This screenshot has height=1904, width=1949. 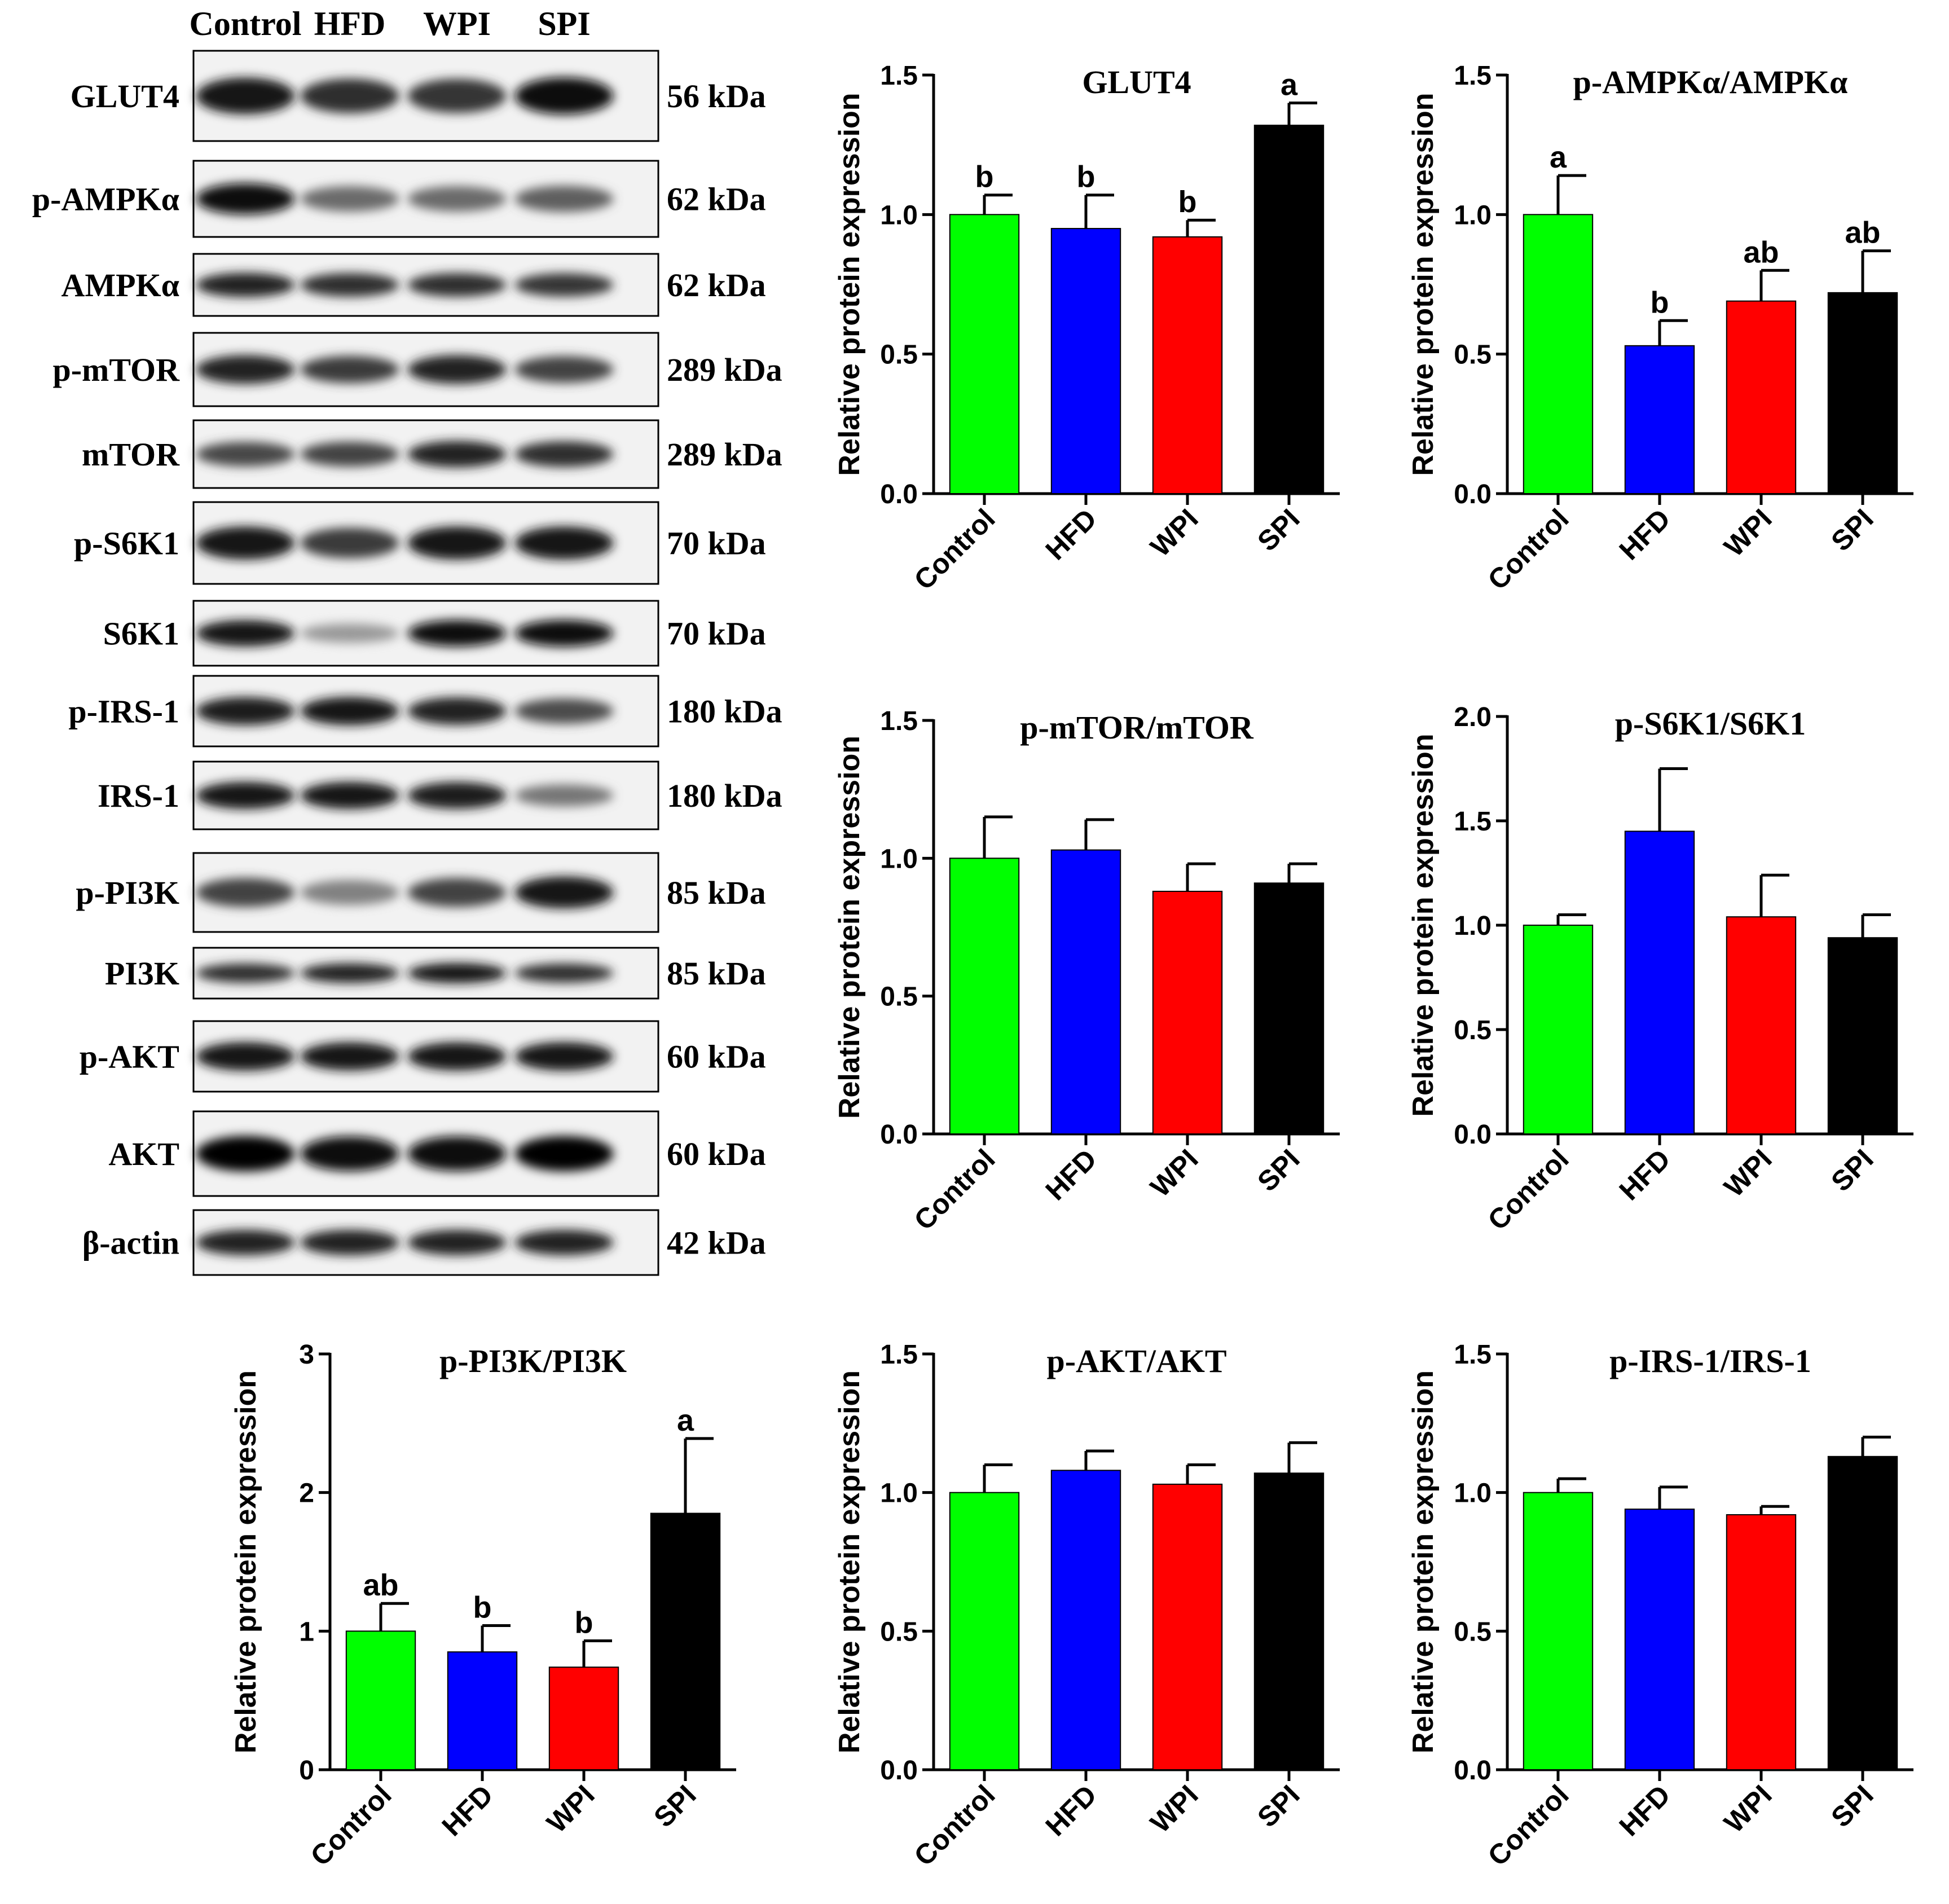 I want to click on y-tick-label: 0, so click(x=306, y=1771).